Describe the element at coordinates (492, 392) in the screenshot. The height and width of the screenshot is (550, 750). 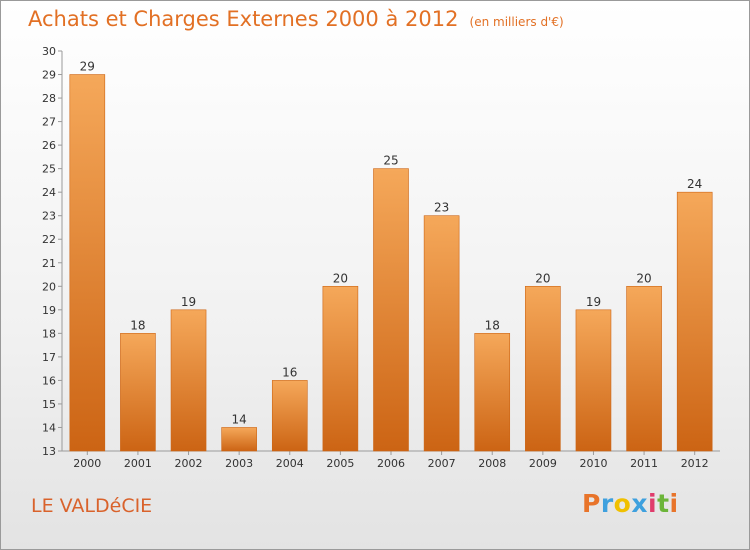
I see `bar-2008` at that location.